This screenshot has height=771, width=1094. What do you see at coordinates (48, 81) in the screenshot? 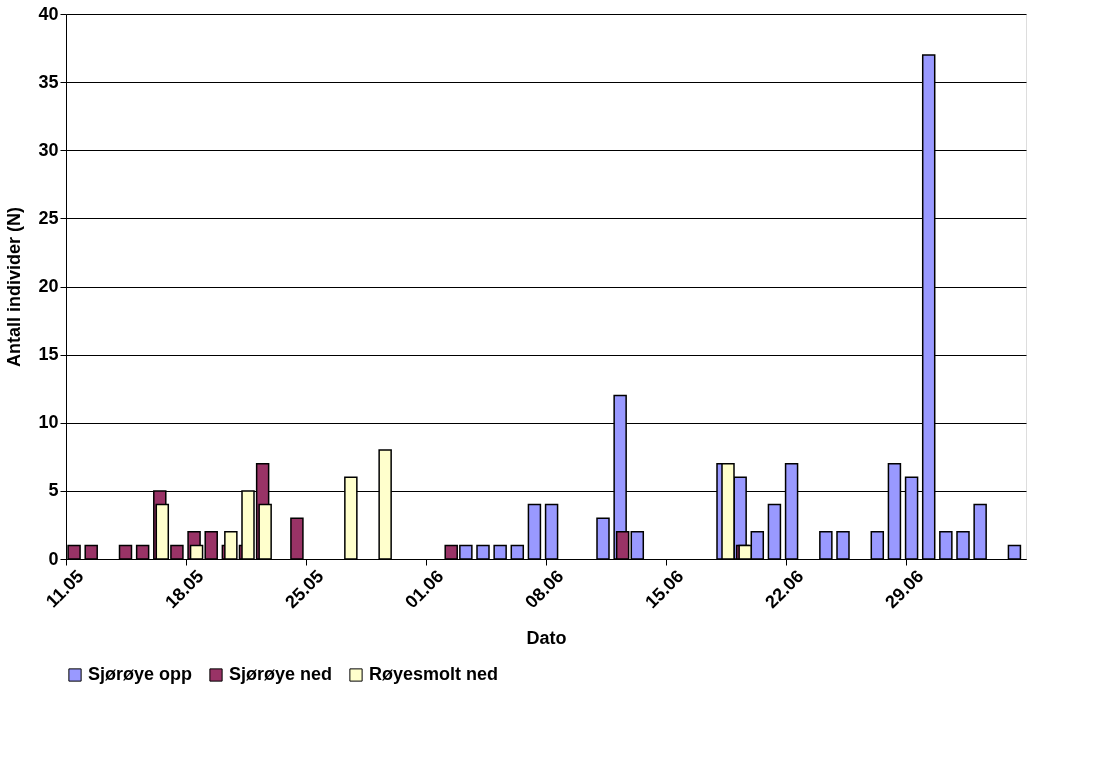
I see `y-tick-label: 35` at bounding box center [48, 81].